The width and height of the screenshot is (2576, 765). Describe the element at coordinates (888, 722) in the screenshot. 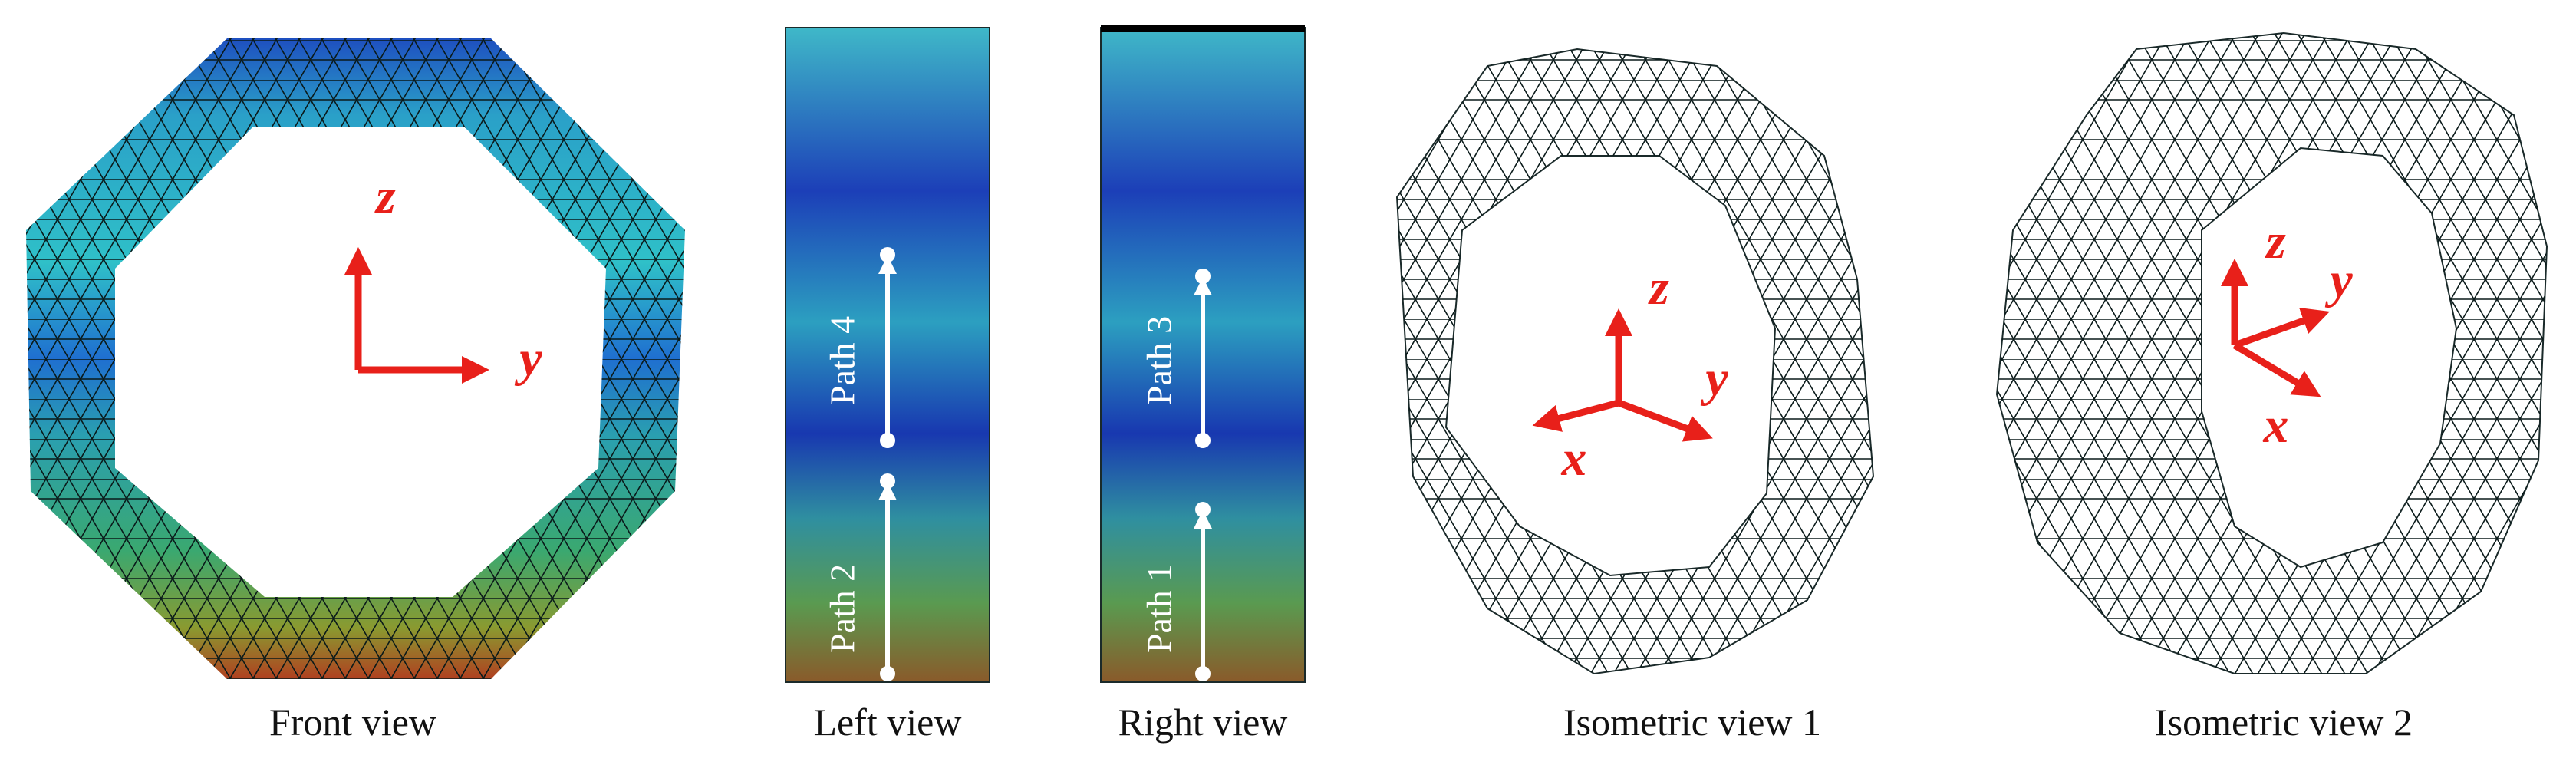

I see `caption: Left view` at that location.